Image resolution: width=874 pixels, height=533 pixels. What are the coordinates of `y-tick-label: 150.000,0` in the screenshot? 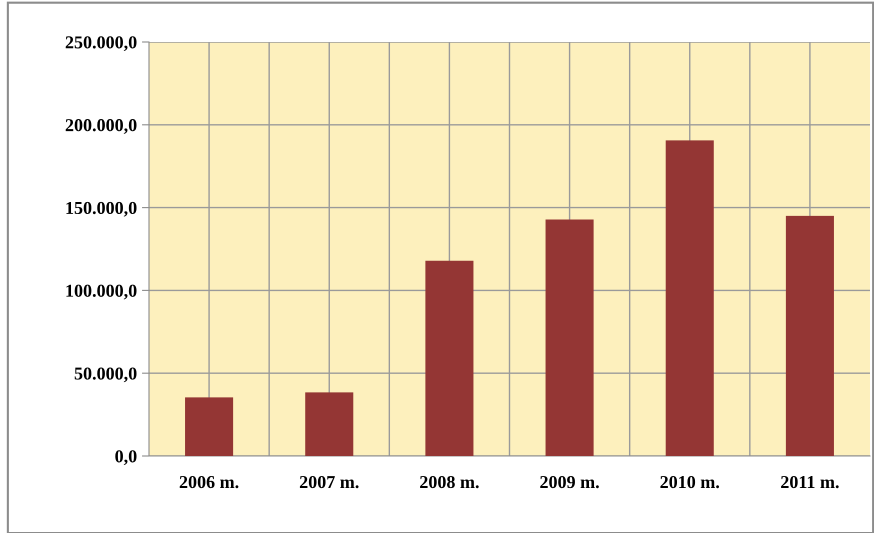 It's located at (101, 209).